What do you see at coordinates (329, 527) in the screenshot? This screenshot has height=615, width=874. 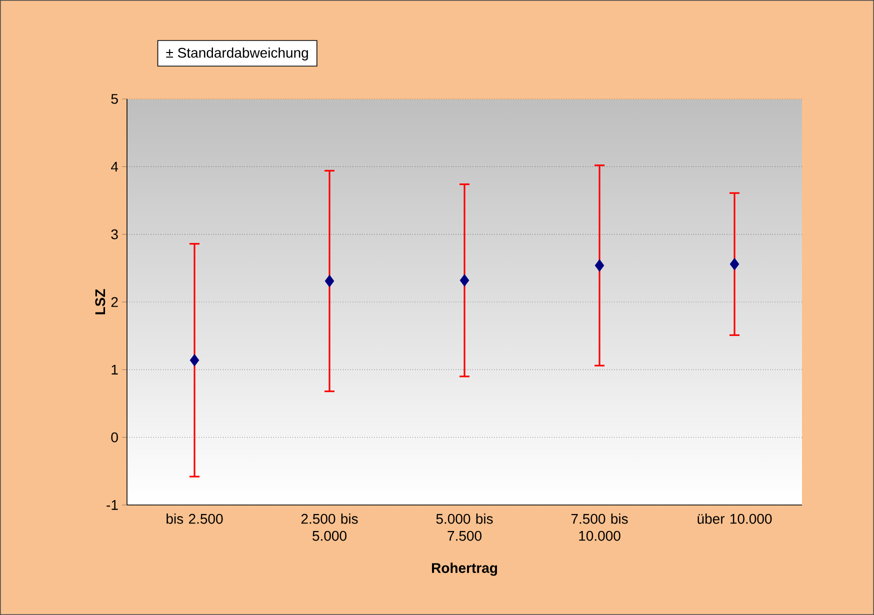 I see `x-tick-label: 2.500 bis 5.000` at bounding box center [329, 527].